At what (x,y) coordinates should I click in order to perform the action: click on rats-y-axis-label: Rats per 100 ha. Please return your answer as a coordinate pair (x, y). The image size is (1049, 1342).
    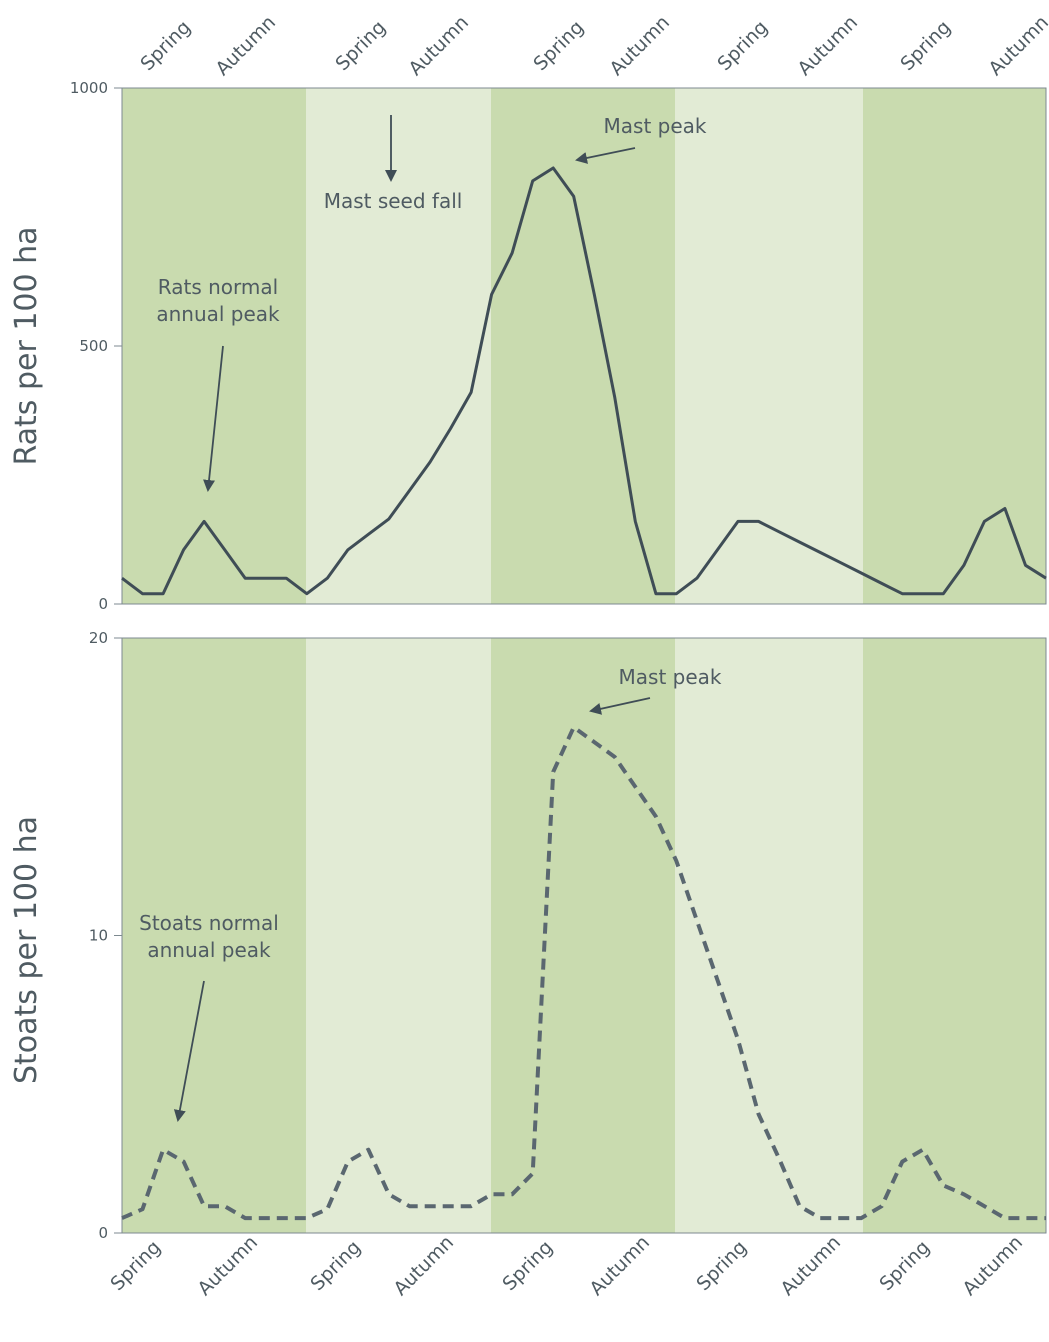
    Looking at the image, I should click on (26, 345).